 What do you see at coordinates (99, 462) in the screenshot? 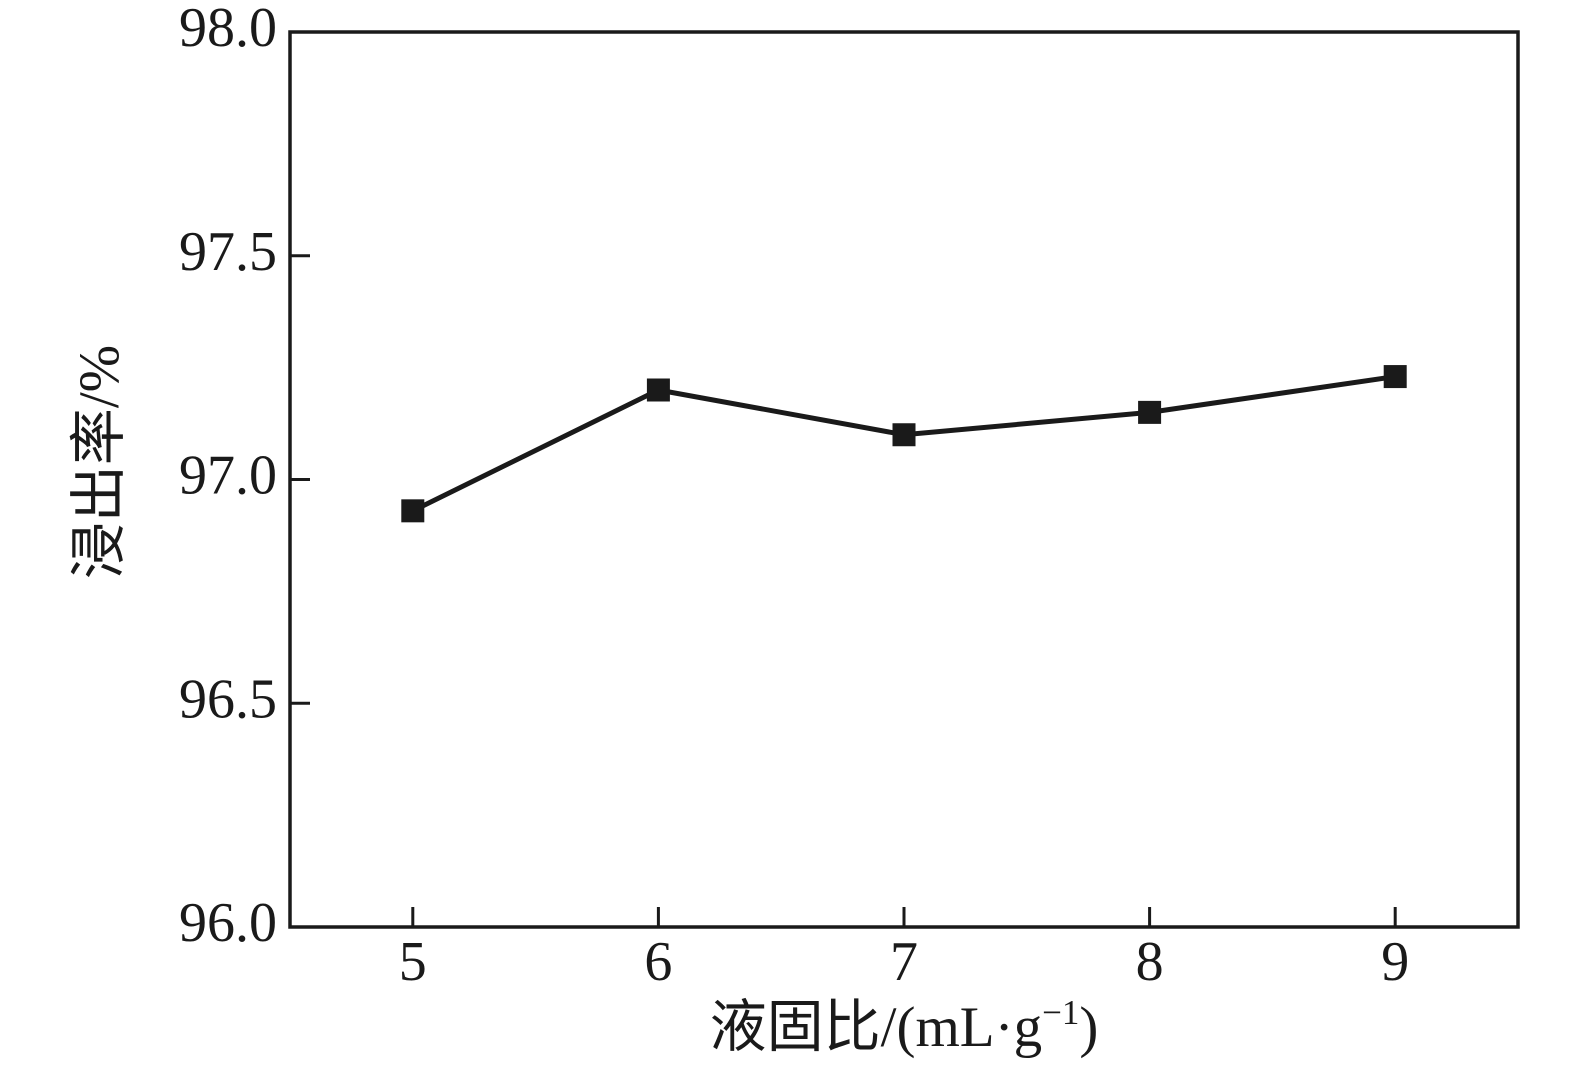
I see `y-axis-title: 浸出率/%` at bounding box center [99, 462].